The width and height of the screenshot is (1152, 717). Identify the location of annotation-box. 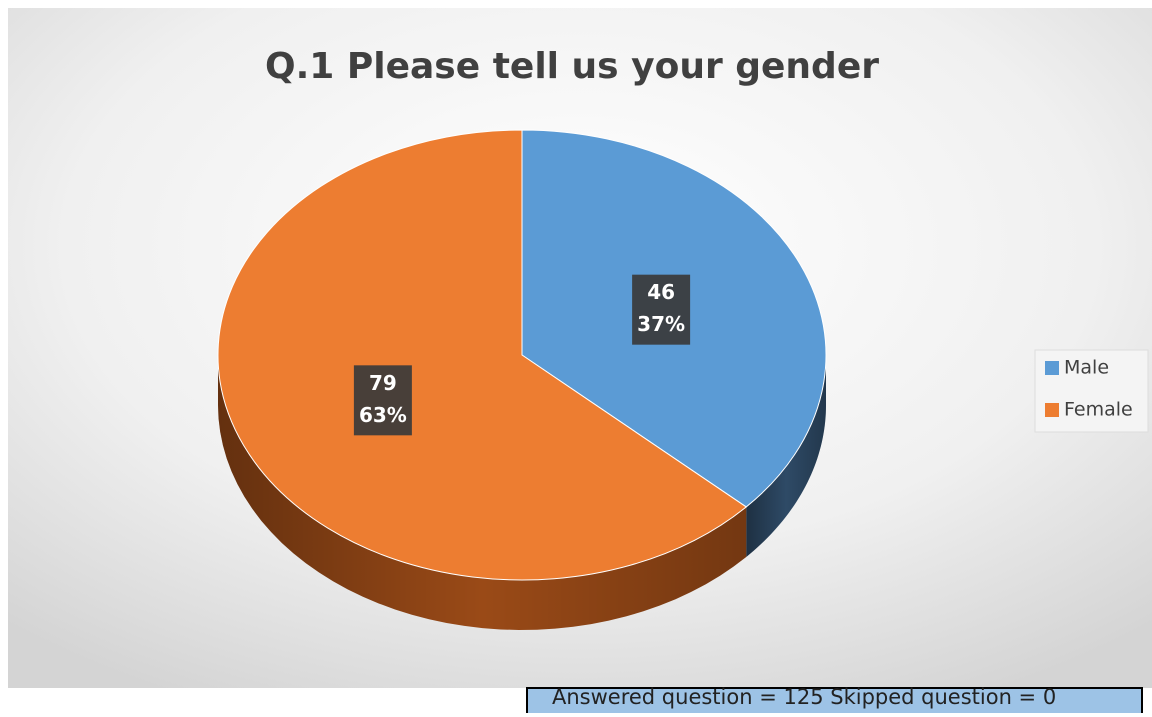
(834, 702).